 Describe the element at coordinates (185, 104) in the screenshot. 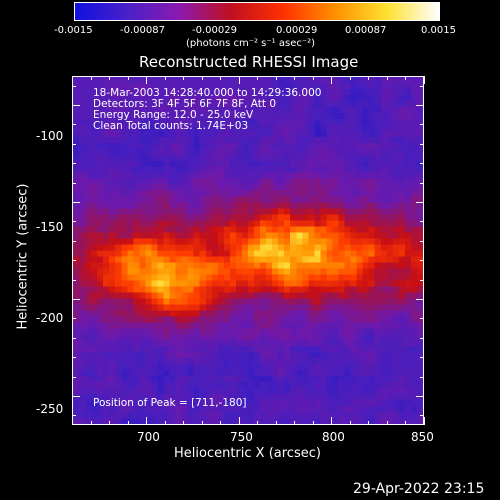

I see `info-detectors: Detectors: 3F 4F 5F 6F 7F 8F, Att 0` at that location.